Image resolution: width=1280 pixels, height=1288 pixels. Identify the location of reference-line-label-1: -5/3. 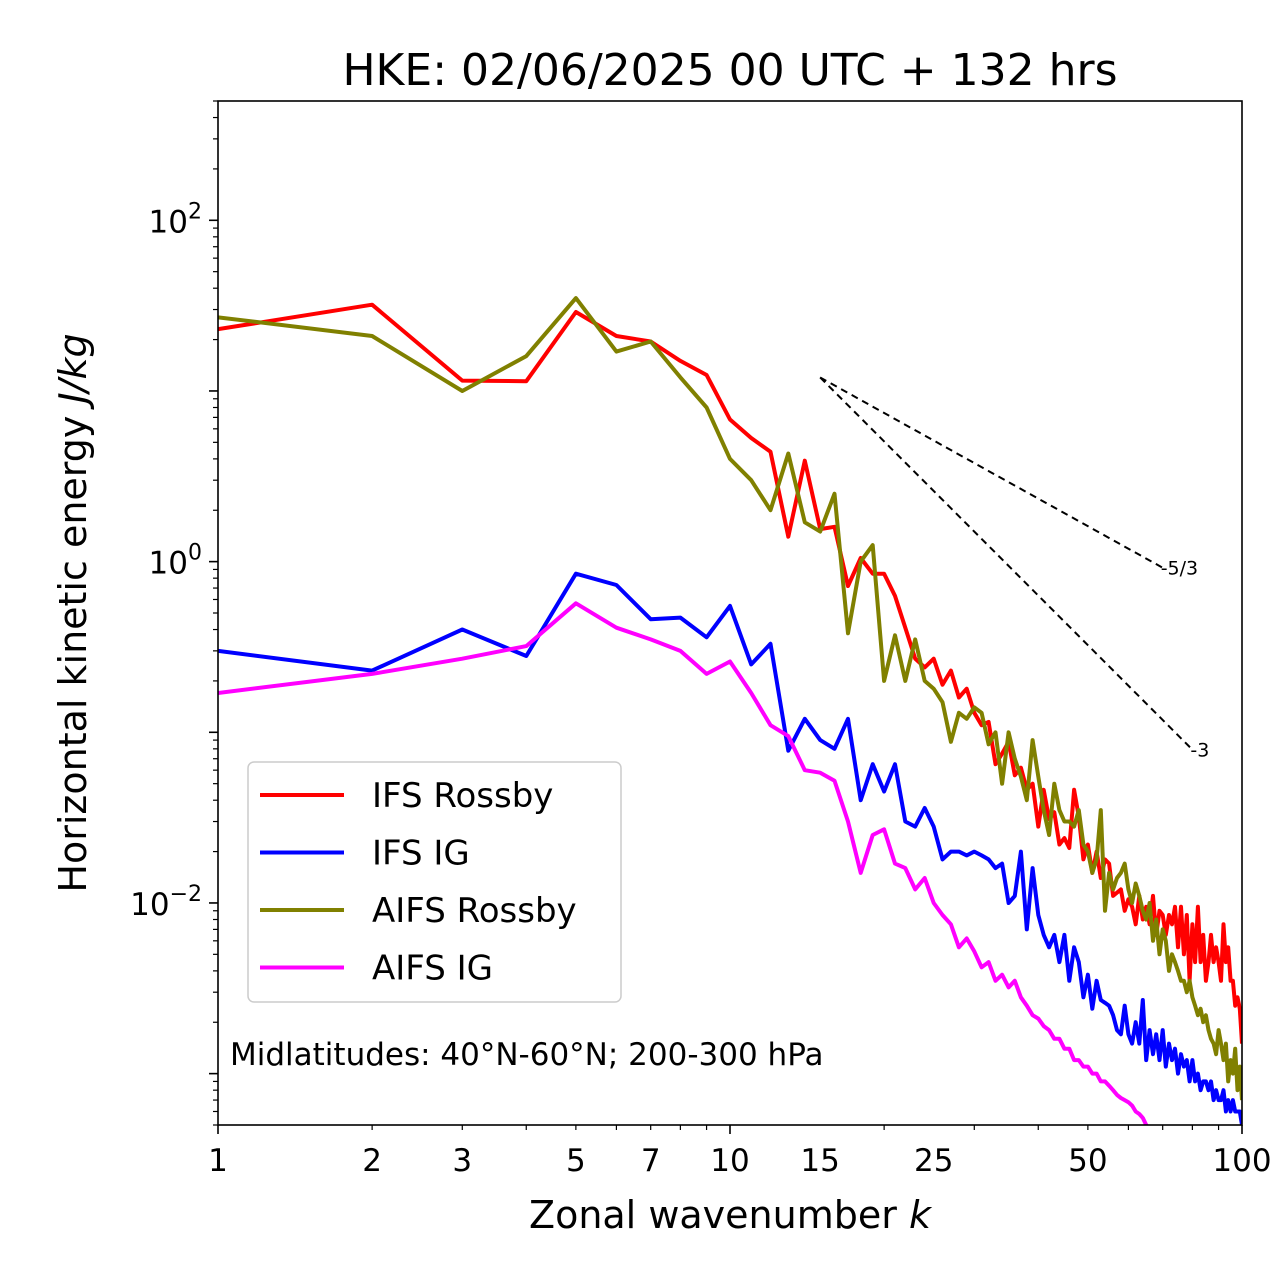
(1179, 569).